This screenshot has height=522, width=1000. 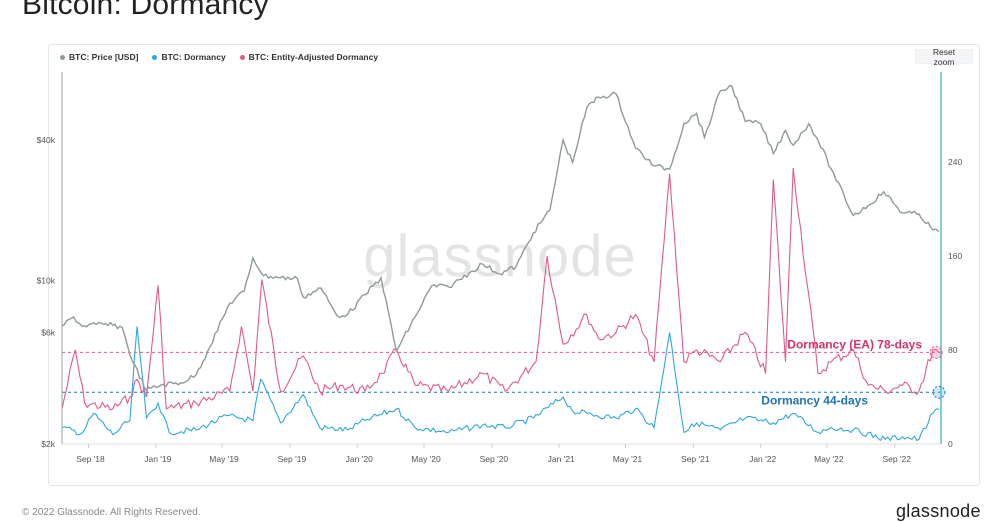 What do you see at coordinates (359, 459) in the screenshot?
I see `x-tick-label: Jan '20` at bounding box center [359, 459].